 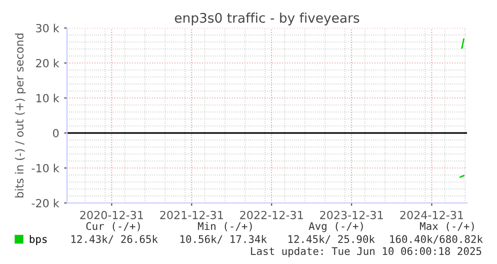 What do you see at coordinates (351, 215) in the screenshot?
I see `x-tick-label: 2023-12-31` at bounding box center [351, 215].